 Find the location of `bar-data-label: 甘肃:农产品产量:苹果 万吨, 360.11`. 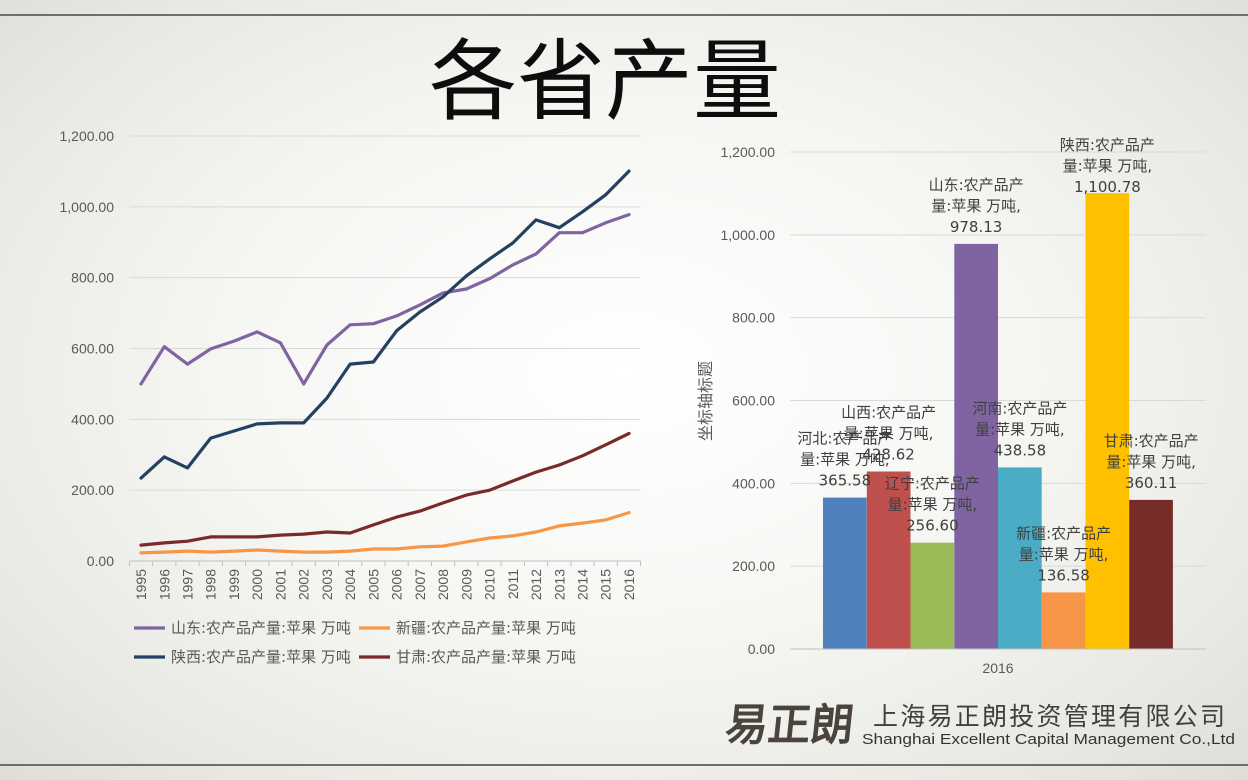

bar-data-label: 甘肃:农产品产量:苹果 万吨, 360.11 is located at coordinates (1151, 462).